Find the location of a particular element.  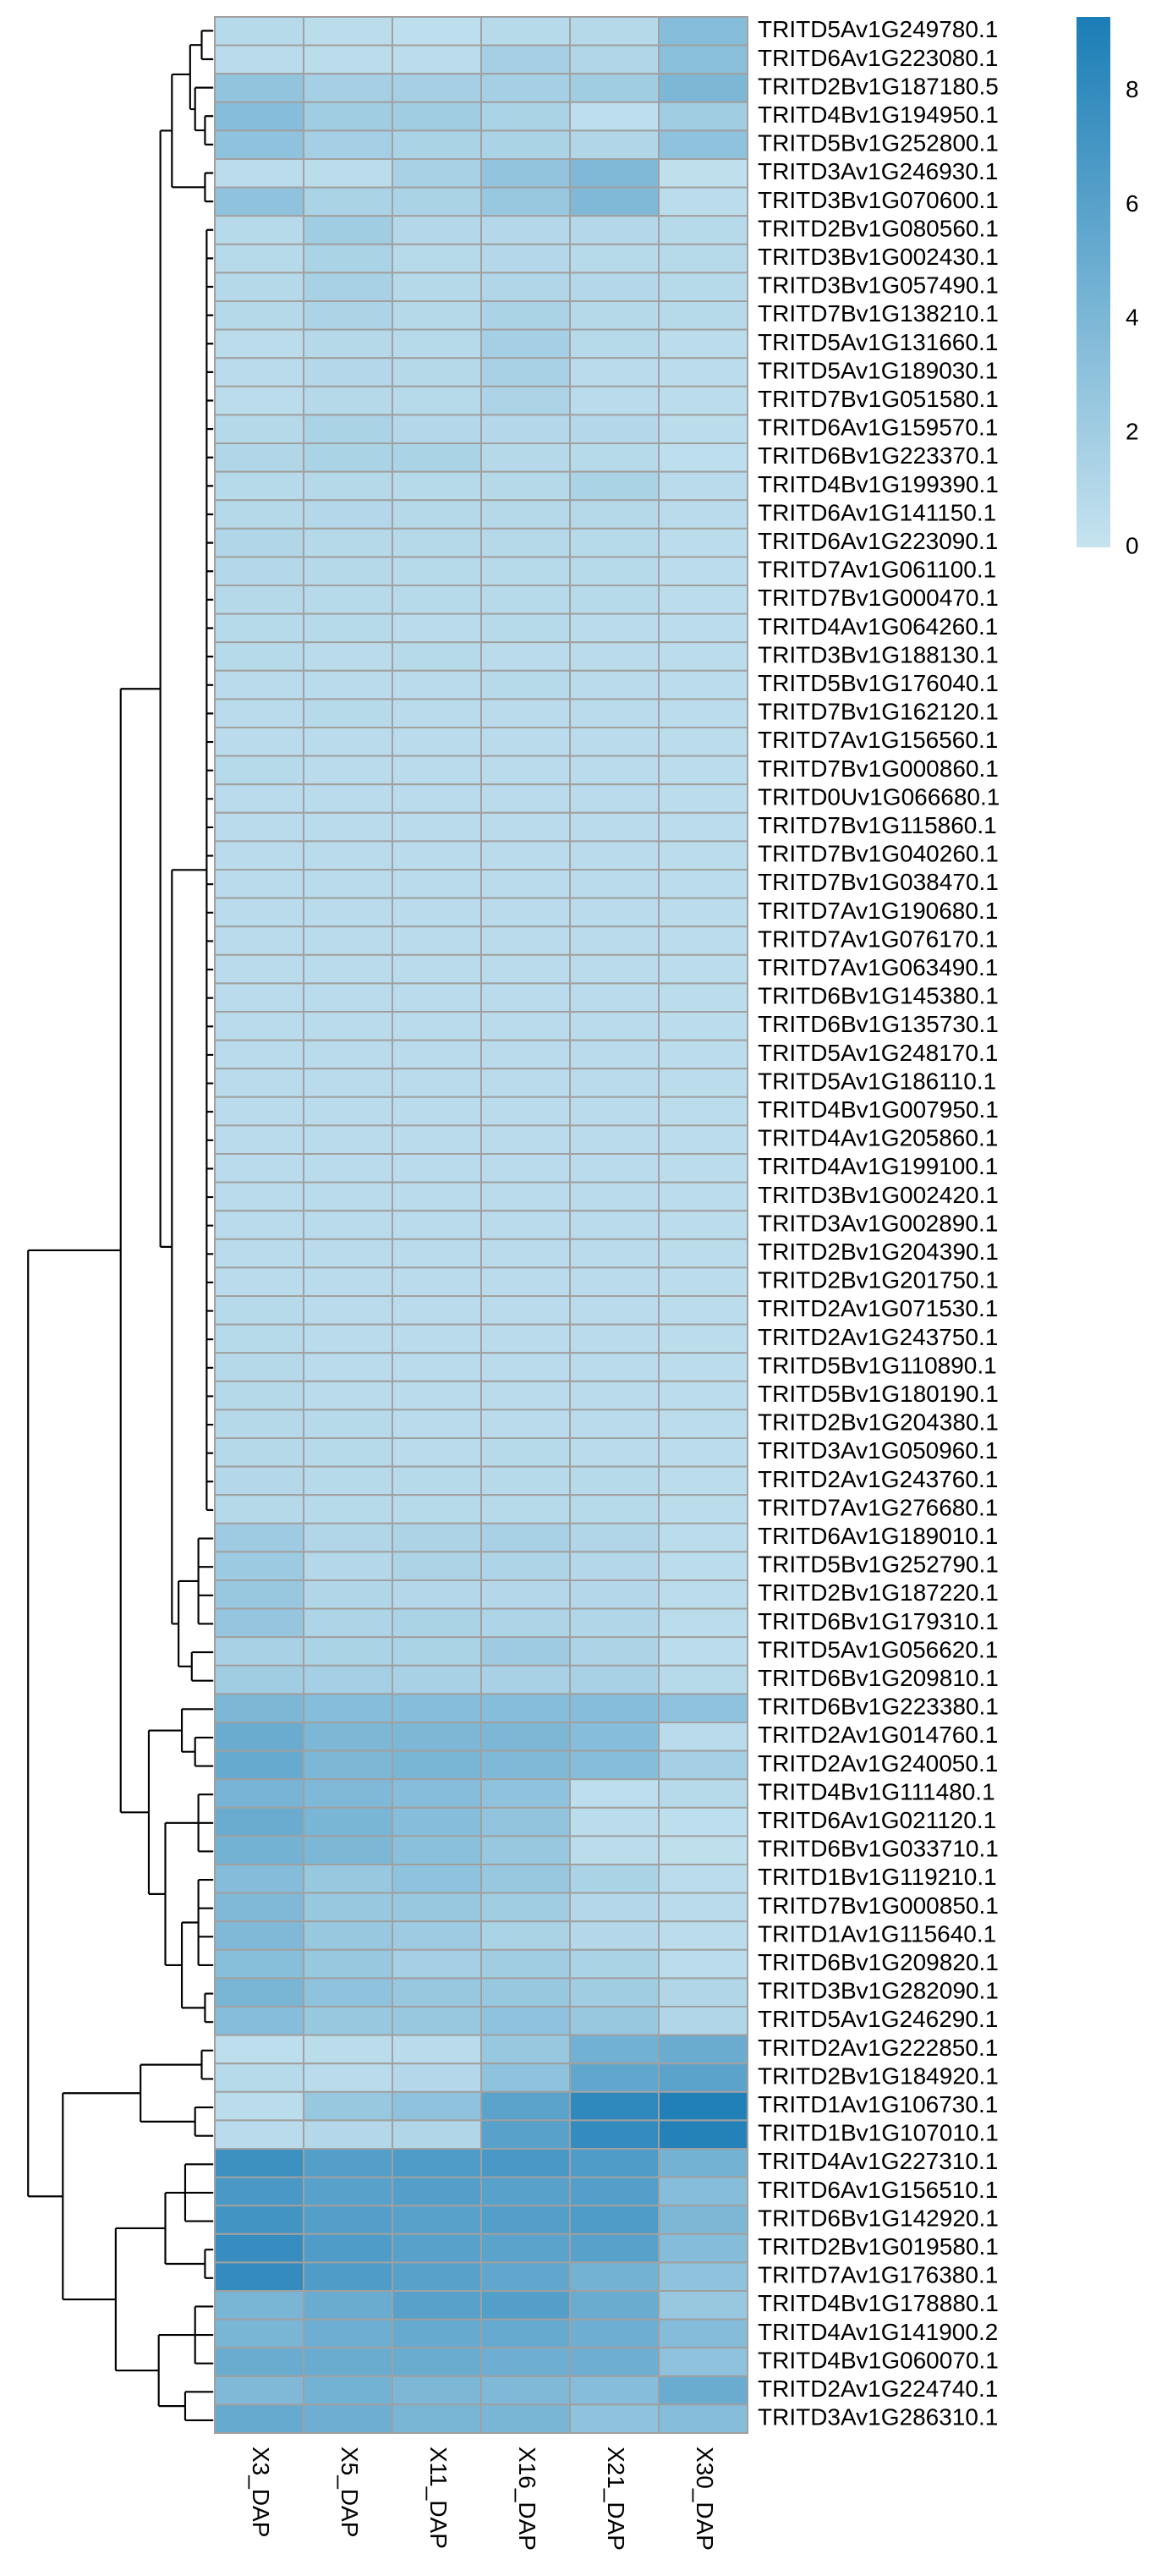

row-label: TRITD6Av1G159570.1 is located at coordinates (878, 428).